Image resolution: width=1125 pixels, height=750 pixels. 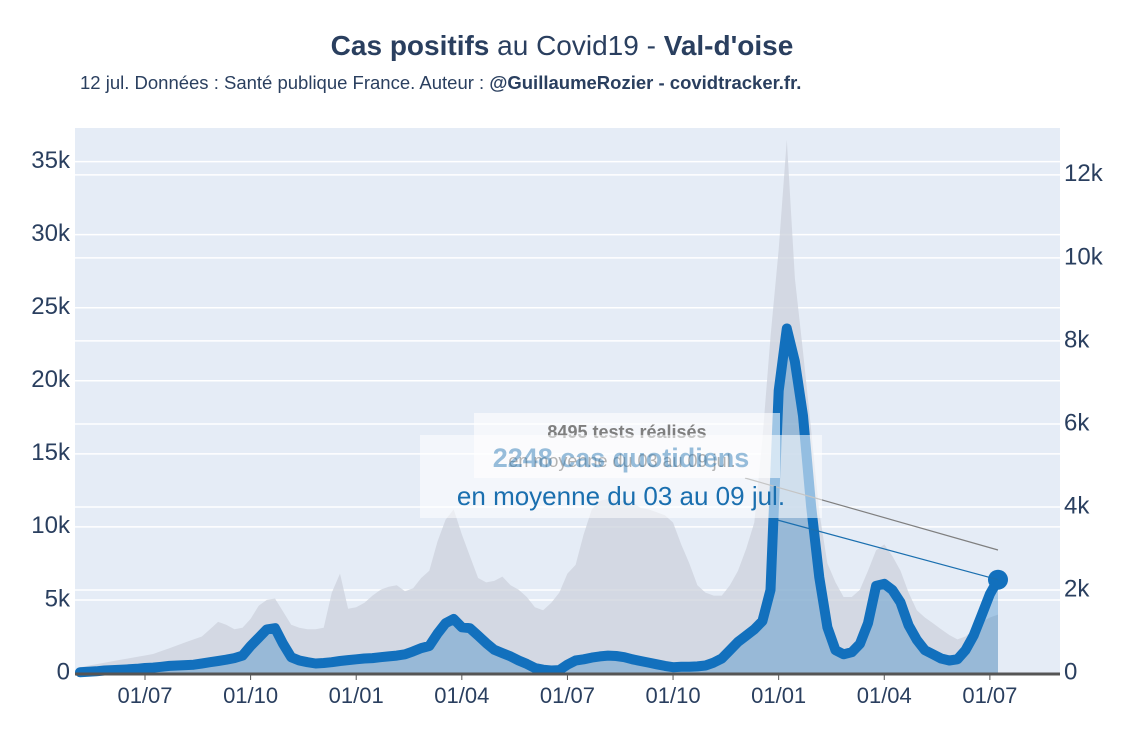 I want to click on annotation-text: 2248 cas quotidiens, so click(x=621, y=458).